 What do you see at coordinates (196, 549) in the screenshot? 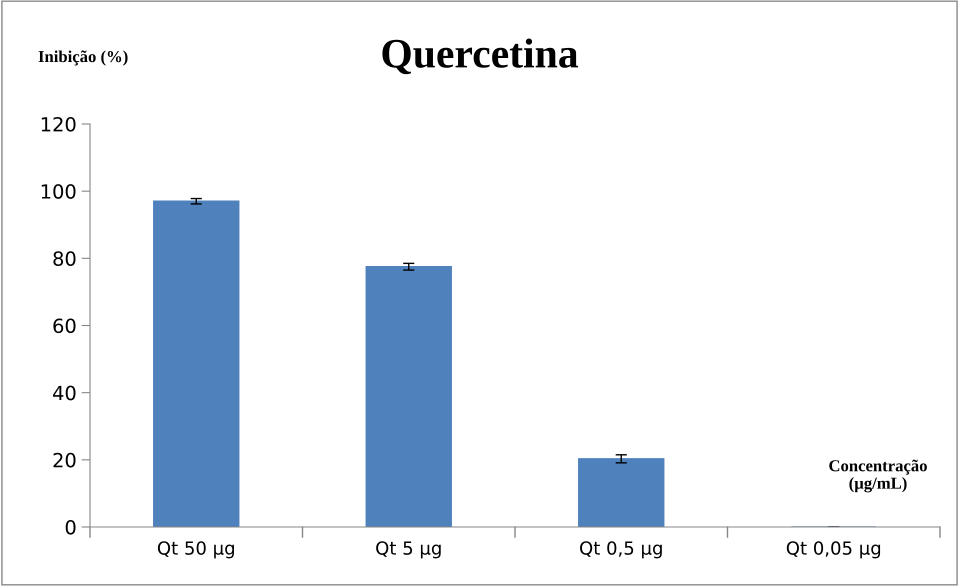
I see `x-tick-label: Qt 50 µg` at bounding box center [196, 549].